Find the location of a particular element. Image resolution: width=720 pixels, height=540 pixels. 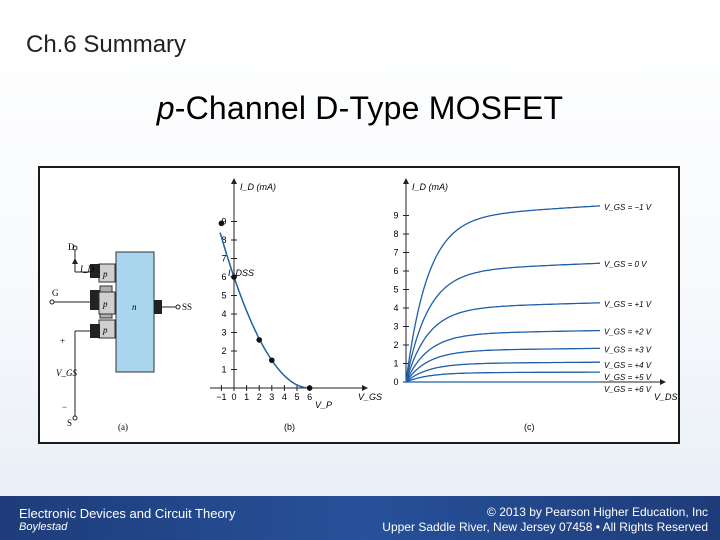

label-p-bottom: p is located at coordinates (105, 330).